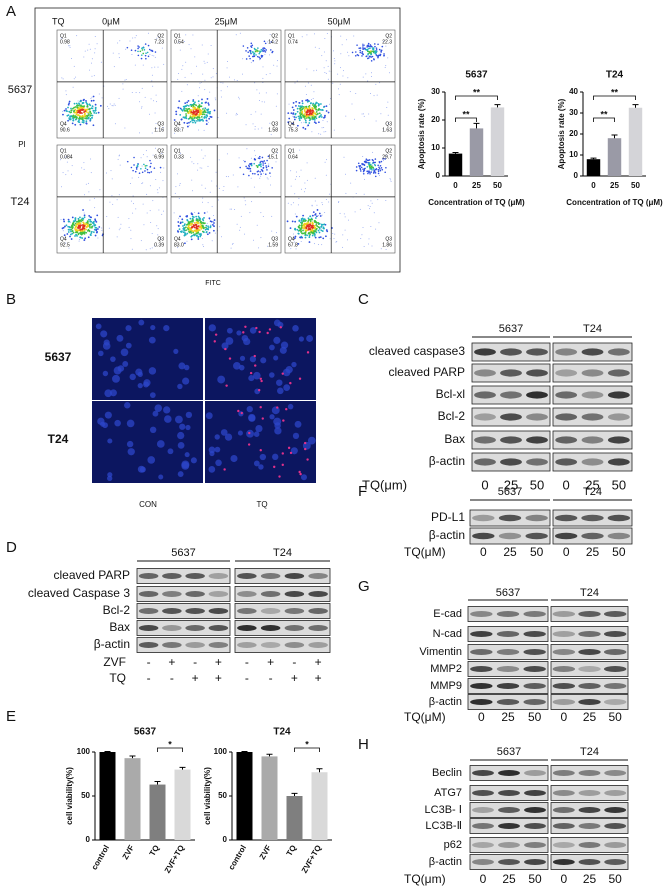  I want to click on column-label: CON, so click(148, 504).